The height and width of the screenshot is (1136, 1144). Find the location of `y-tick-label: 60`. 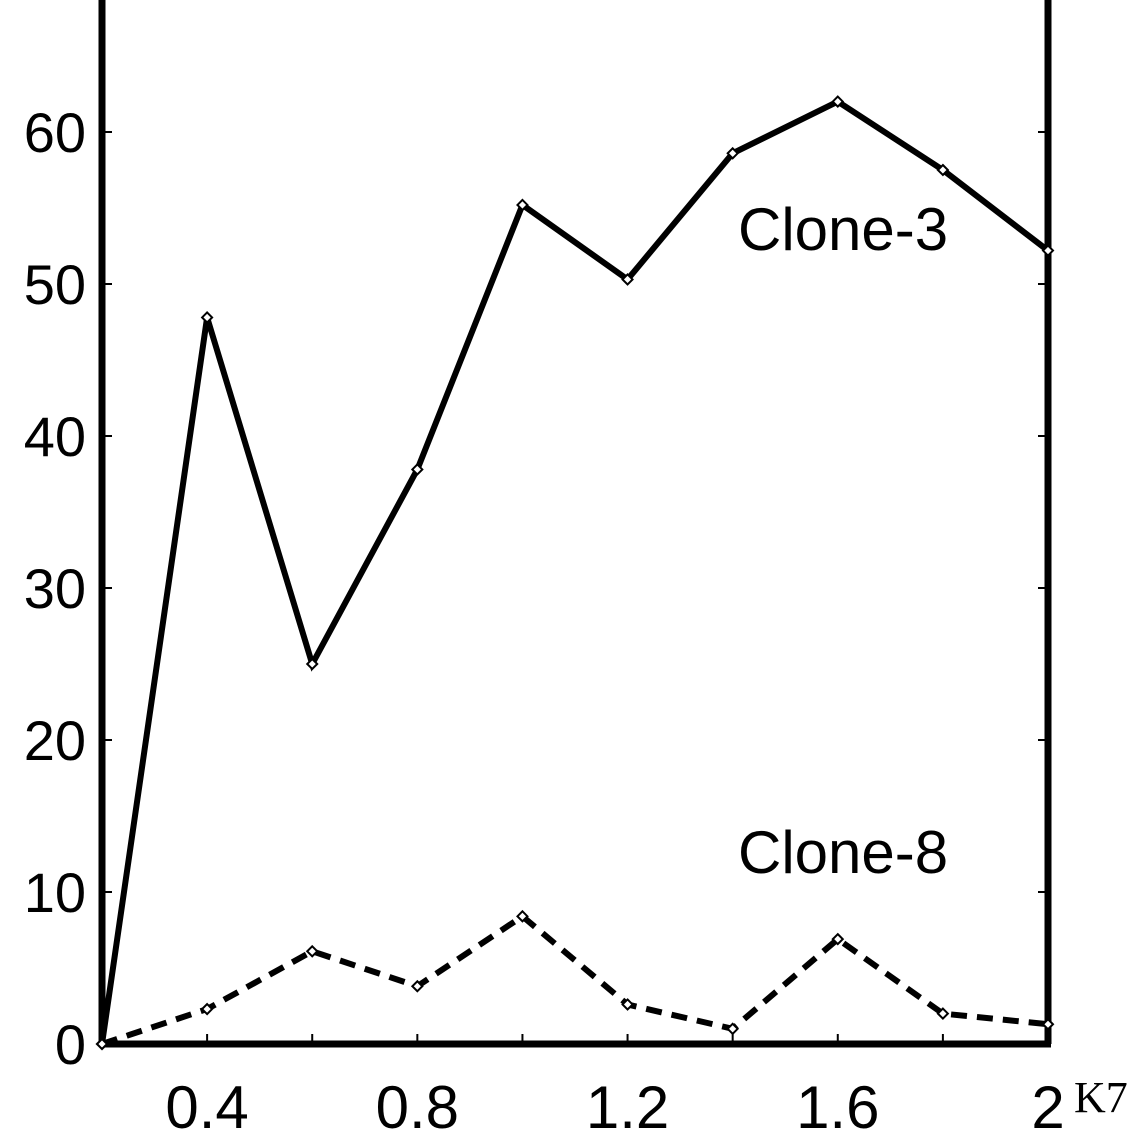

y-tick-label: 60 is located at coordinates (55, 132).